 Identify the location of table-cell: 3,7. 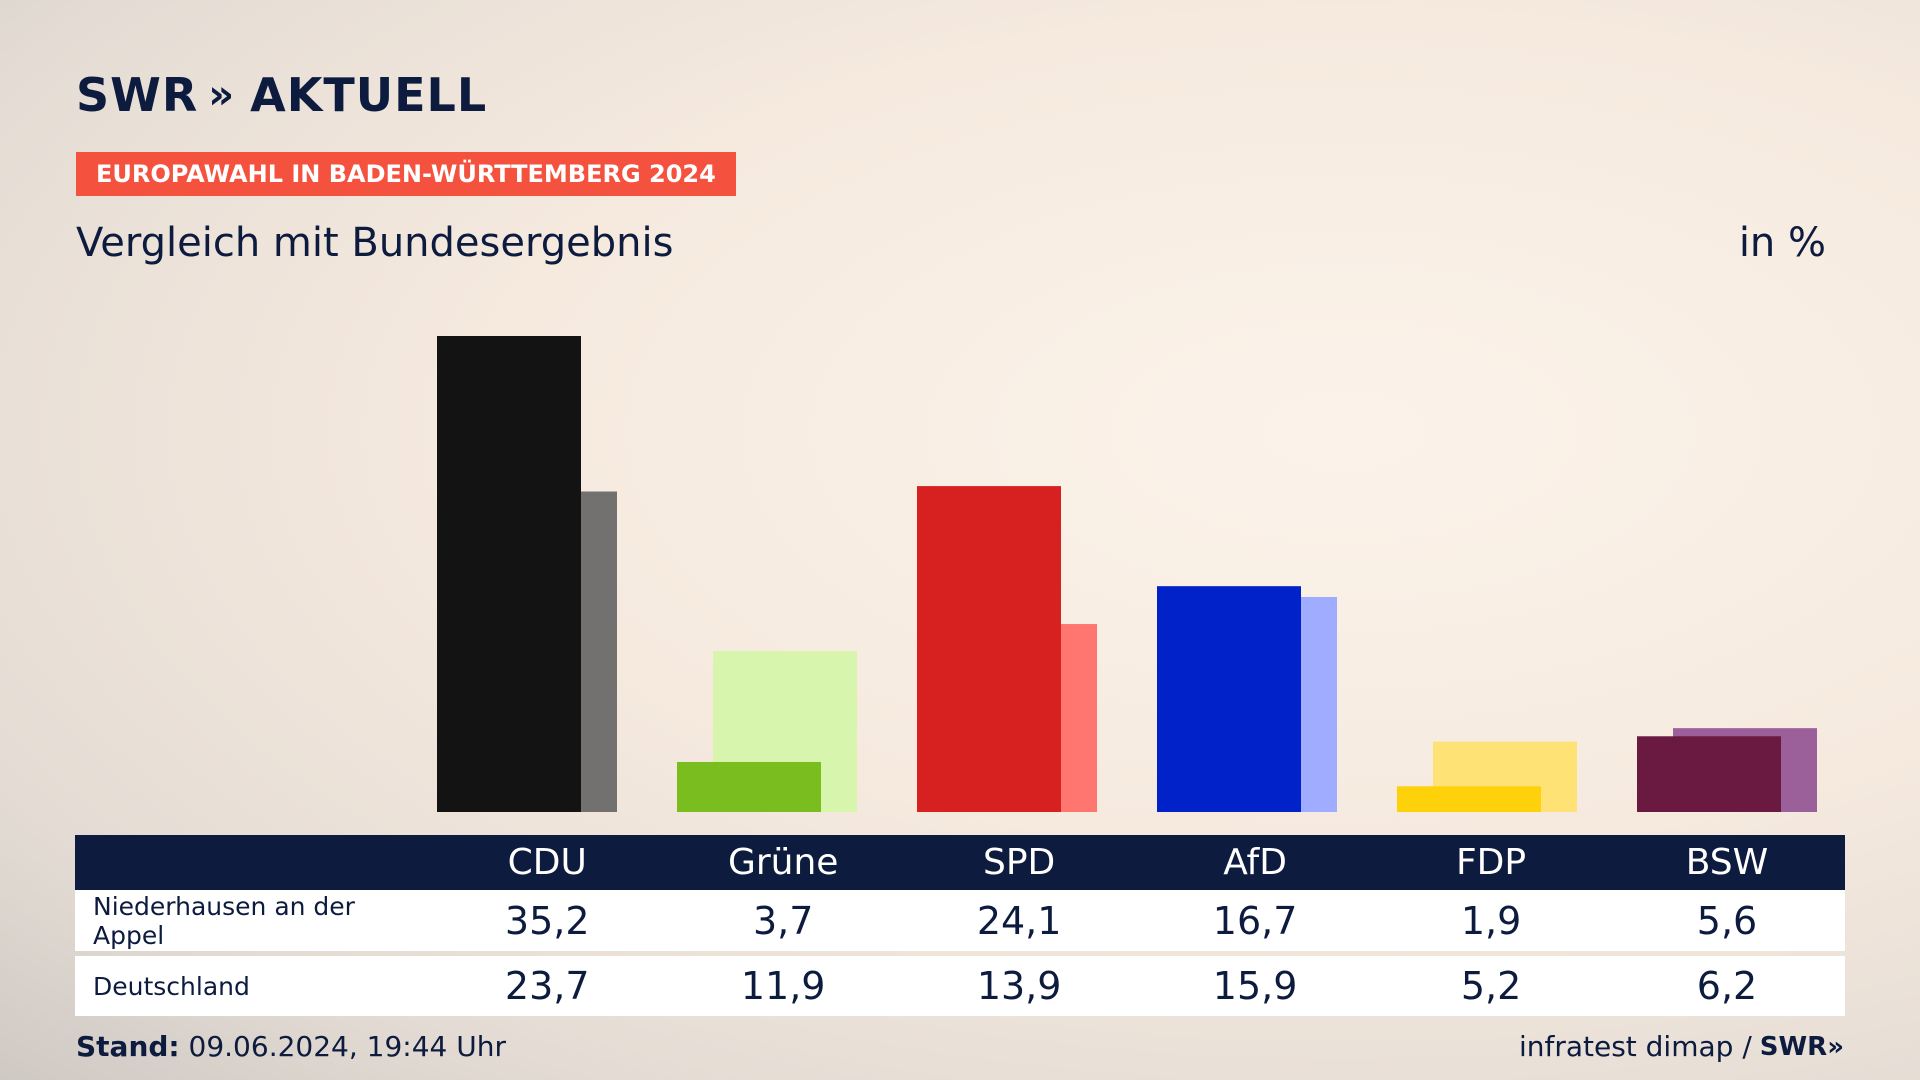
(783, 920).